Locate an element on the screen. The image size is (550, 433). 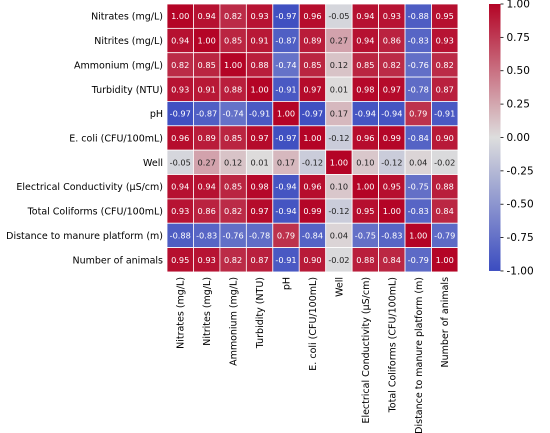
cell-value-label: 0.04 is located at coordinates (339, 235).